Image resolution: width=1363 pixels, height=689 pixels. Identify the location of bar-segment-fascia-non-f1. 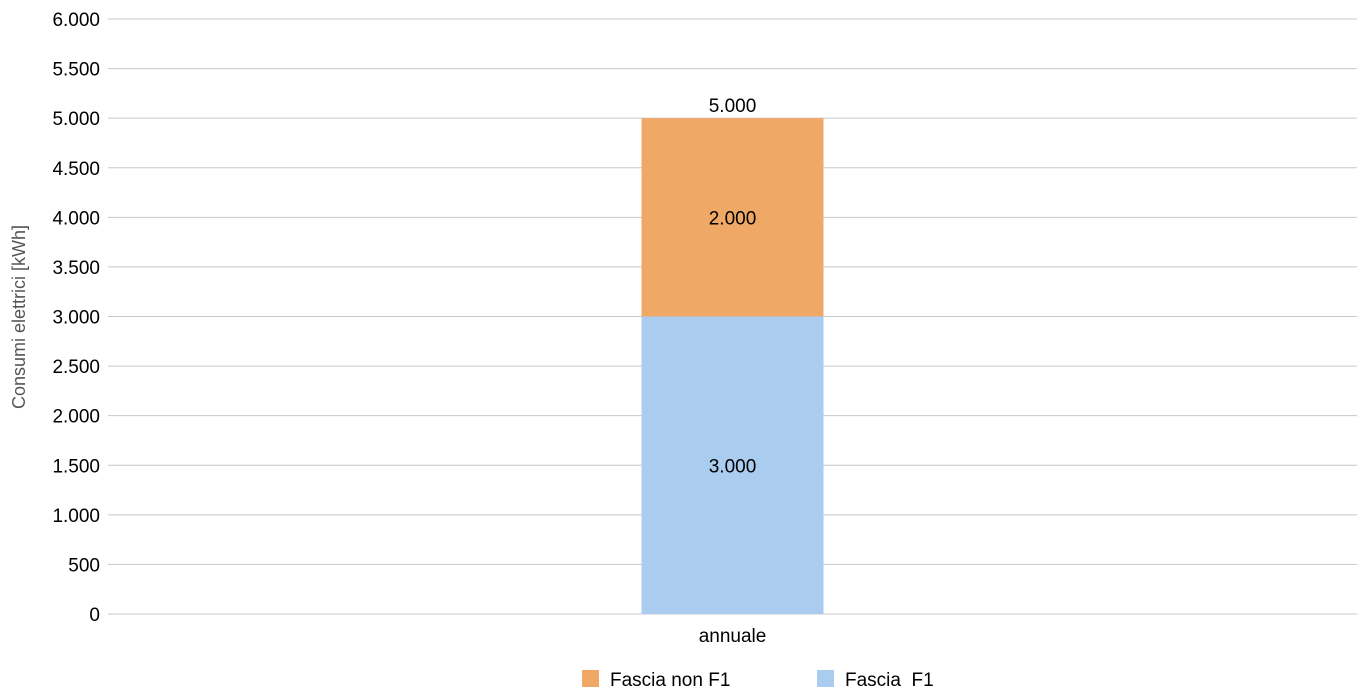
(732, 217).